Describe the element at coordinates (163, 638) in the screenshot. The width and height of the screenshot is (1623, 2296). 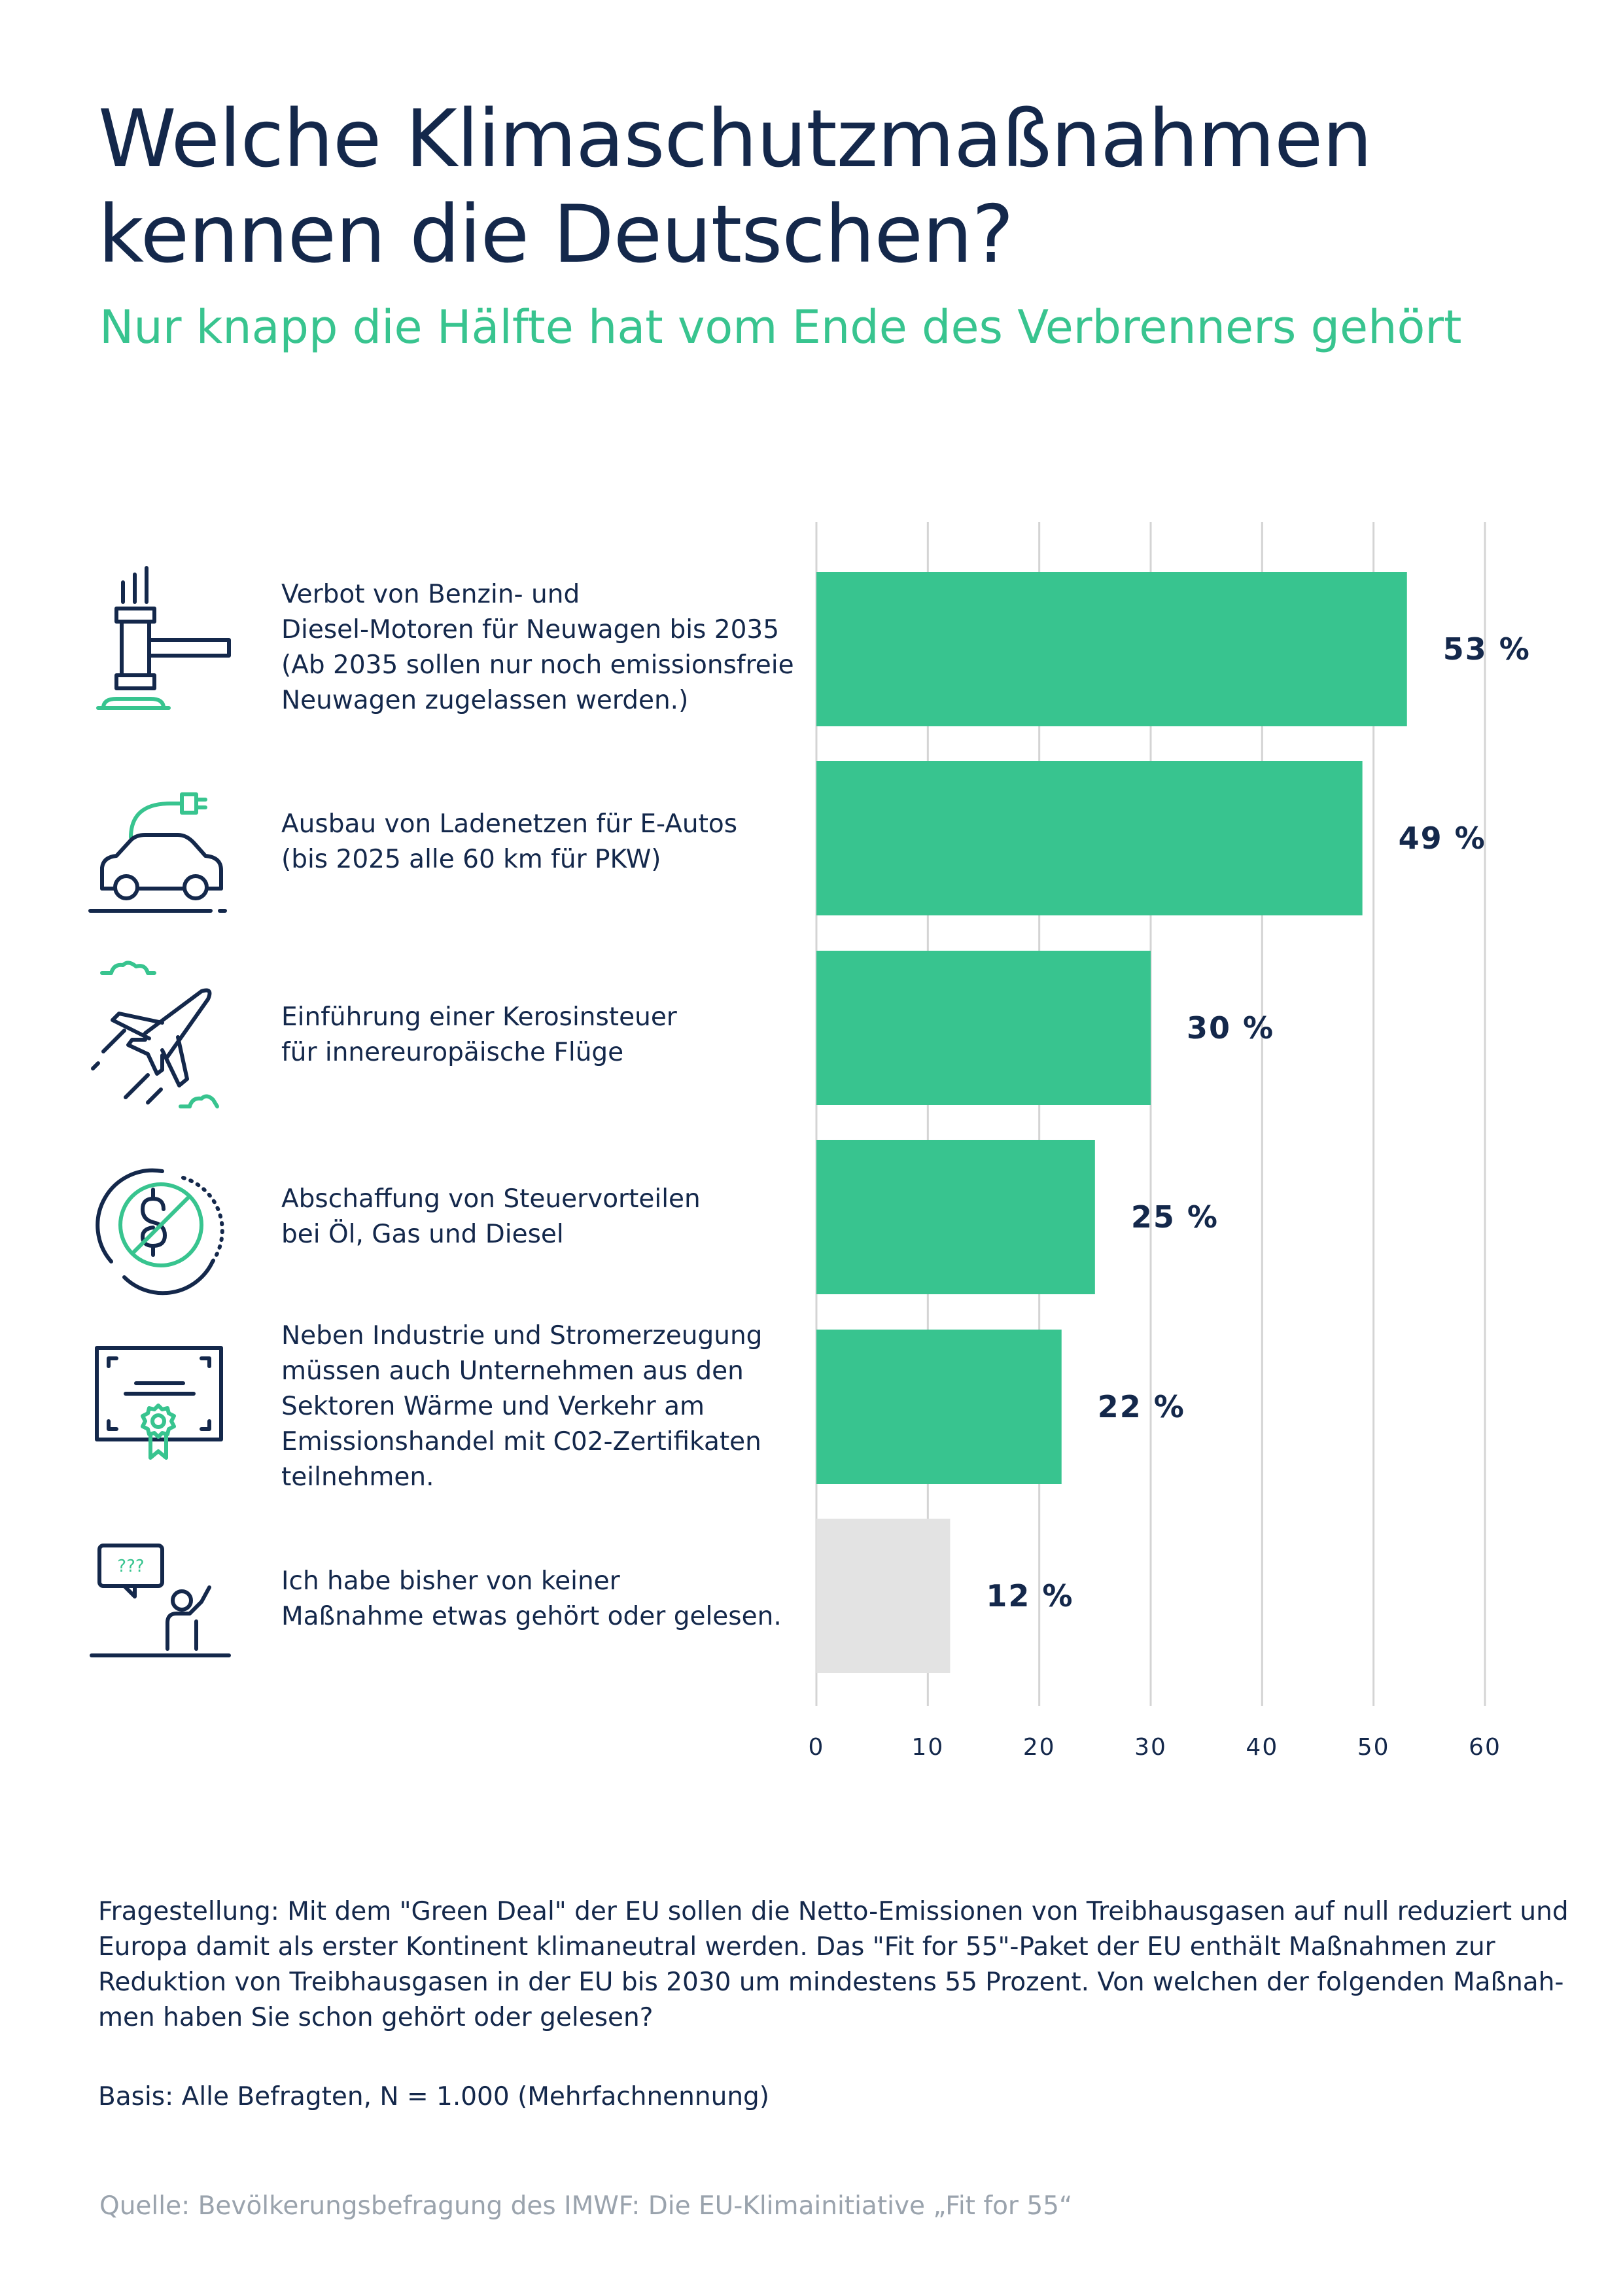
I see `gavel-icon` at that location.